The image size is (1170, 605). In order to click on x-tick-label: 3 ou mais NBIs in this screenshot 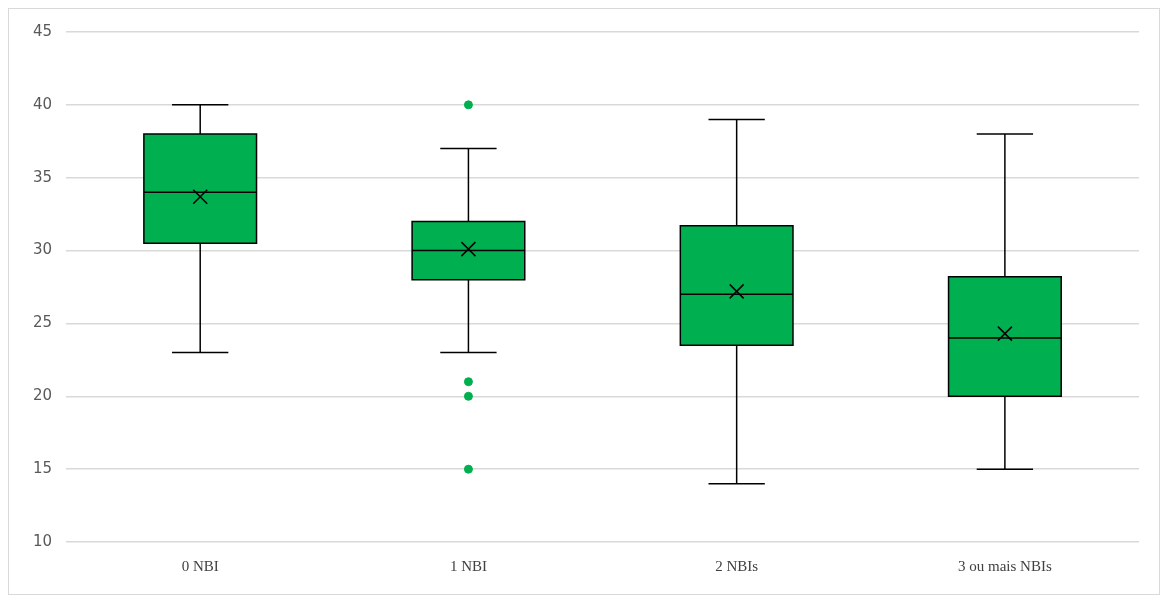, I will do `click(1005, 565)`.